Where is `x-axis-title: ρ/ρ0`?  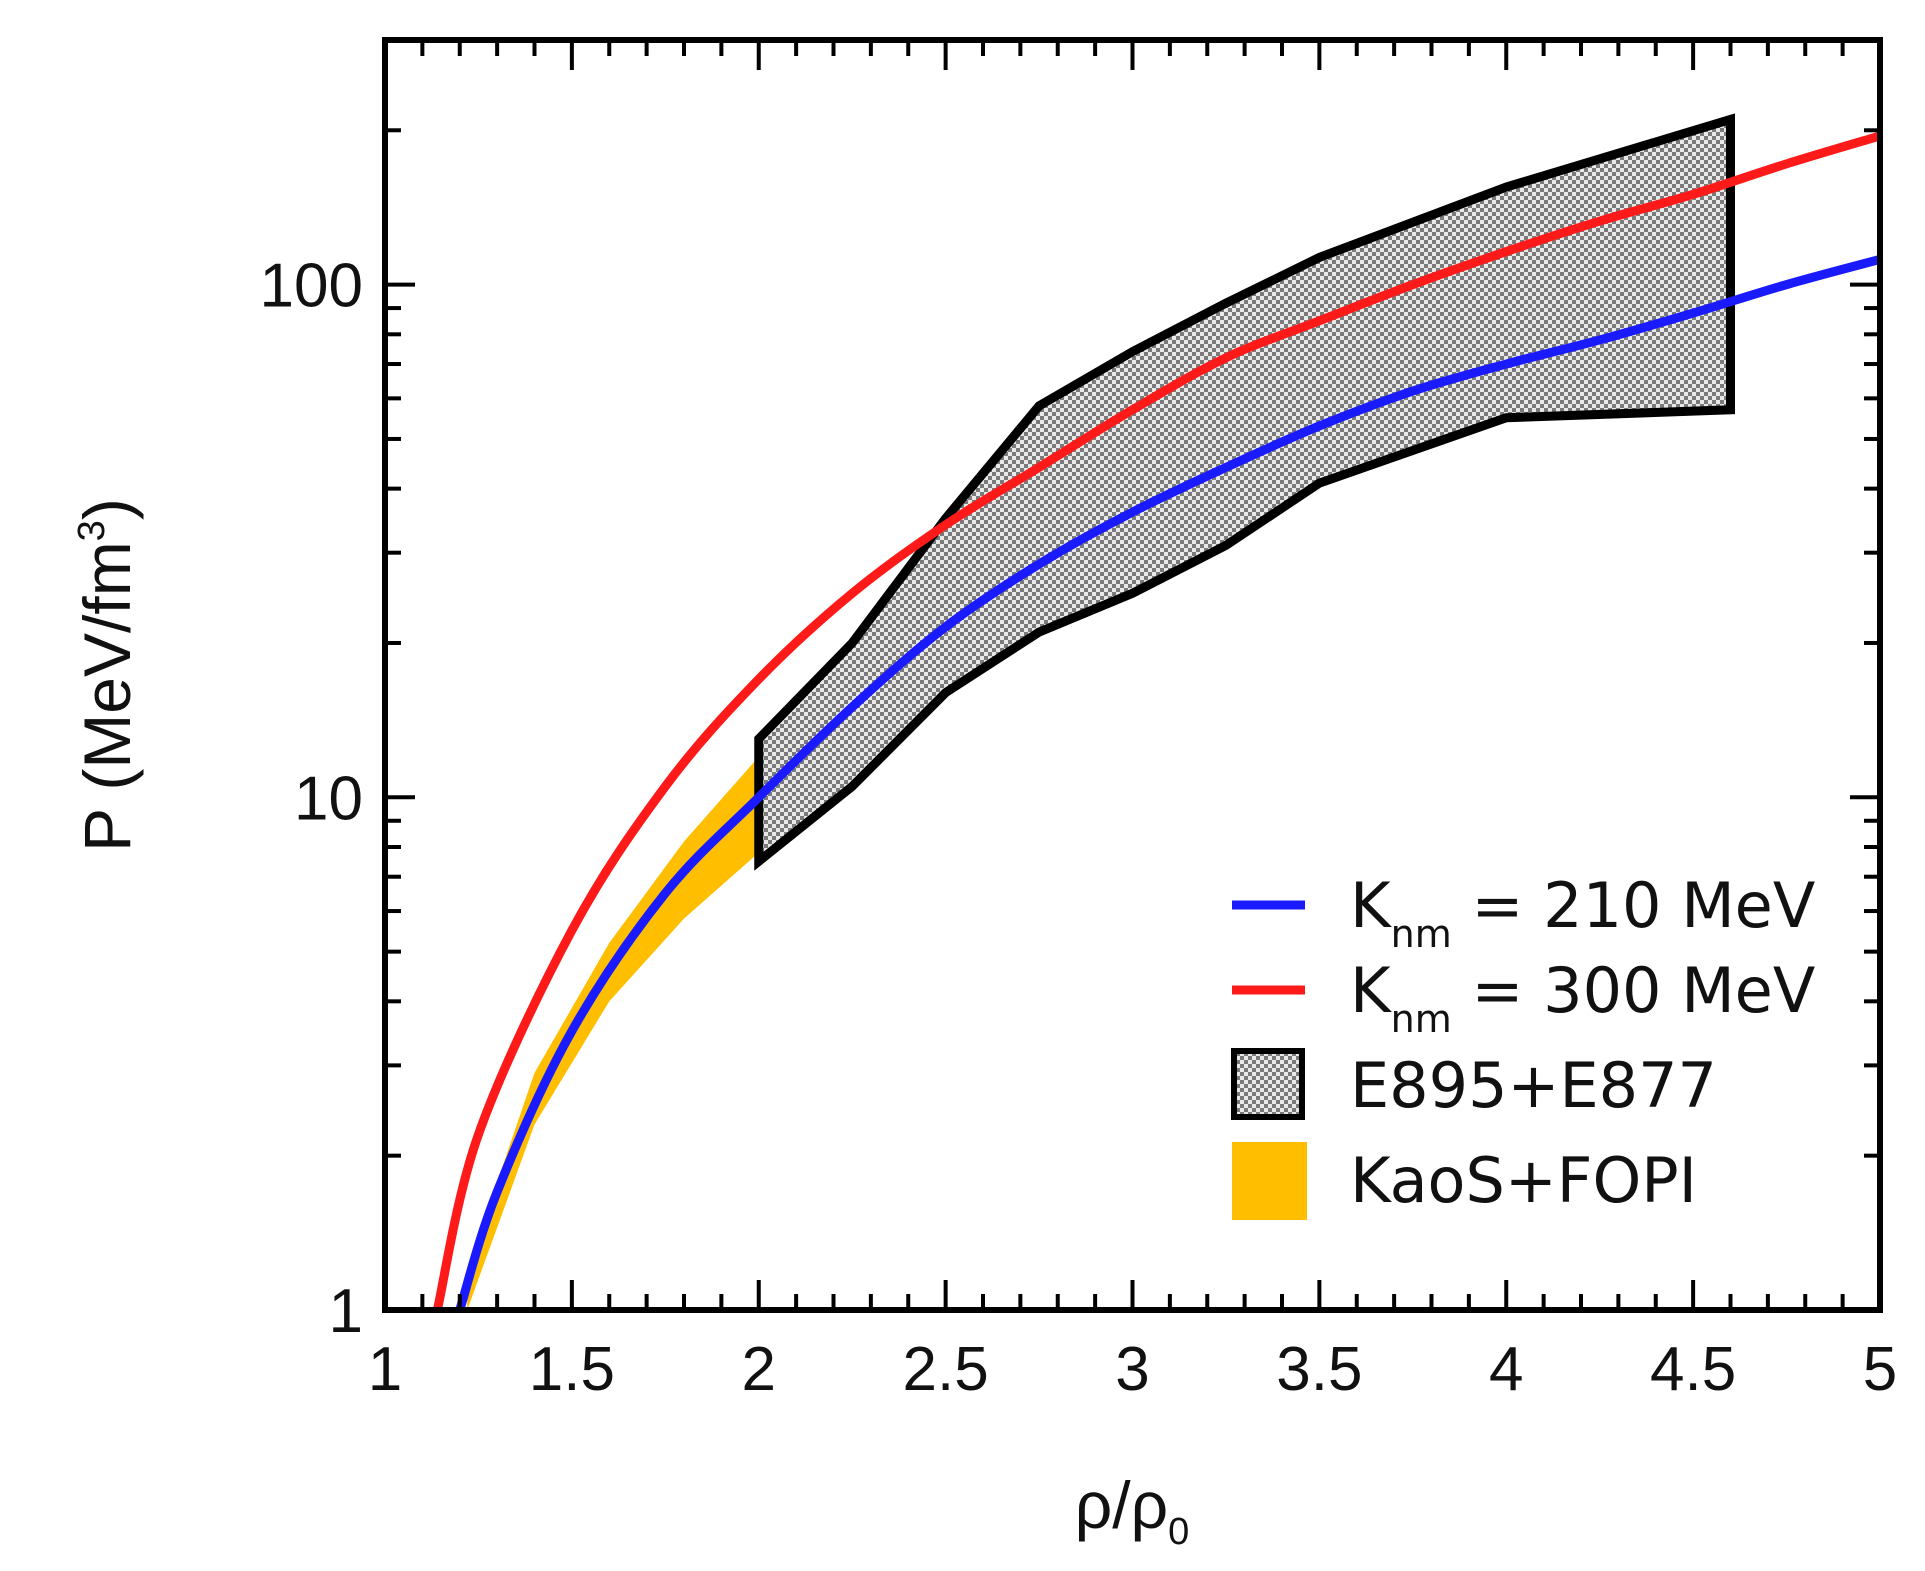
x-axis-title: ρ/ρ0 is located at coordinates (1132, 1510).